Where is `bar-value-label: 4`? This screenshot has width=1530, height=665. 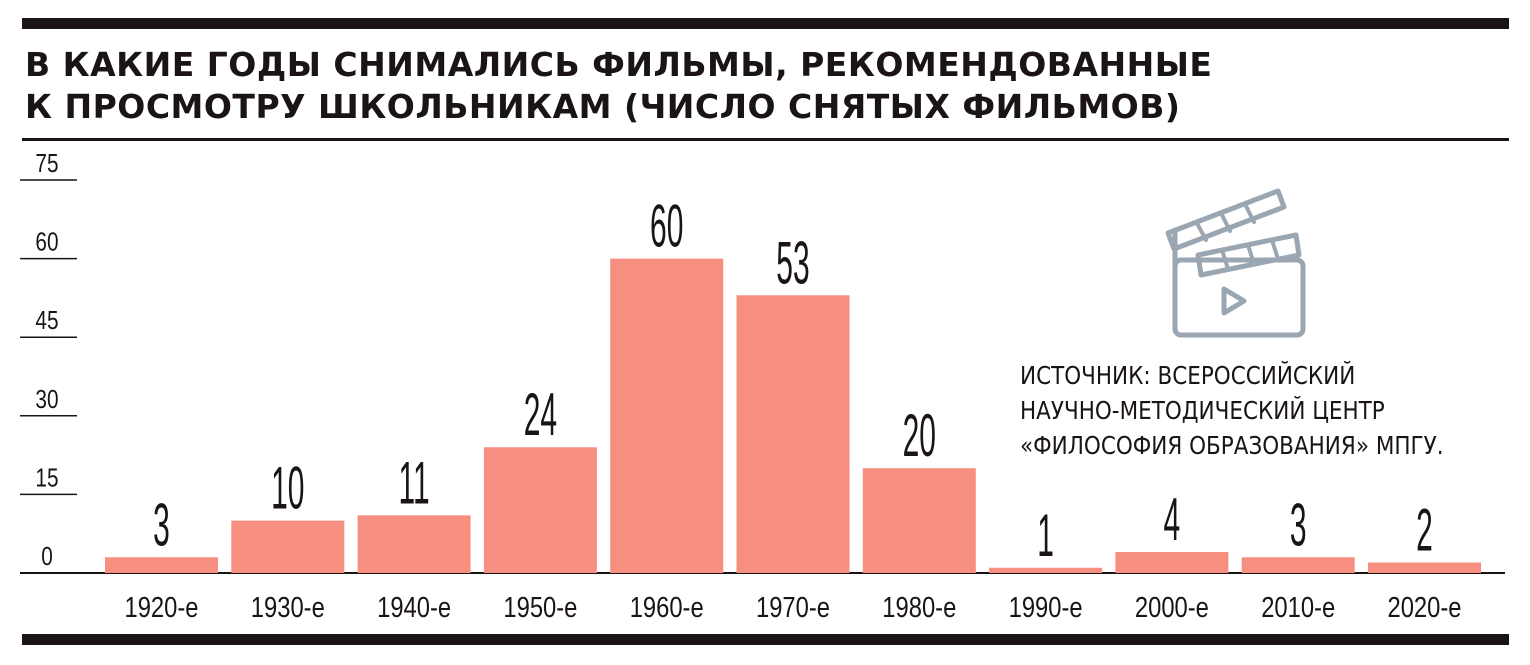 bar-value-label: 4 is located at coordinates (1172, 520).